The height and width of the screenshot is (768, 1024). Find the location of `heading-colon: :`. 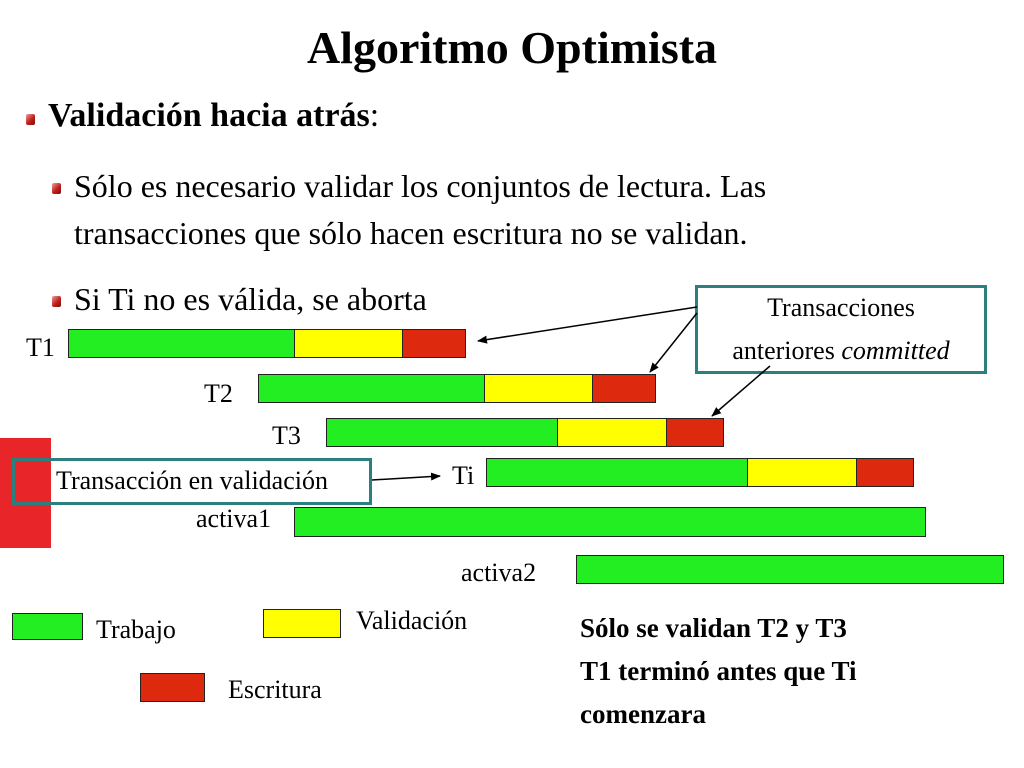

heading-colon: : is located at coordinates (374, 115).